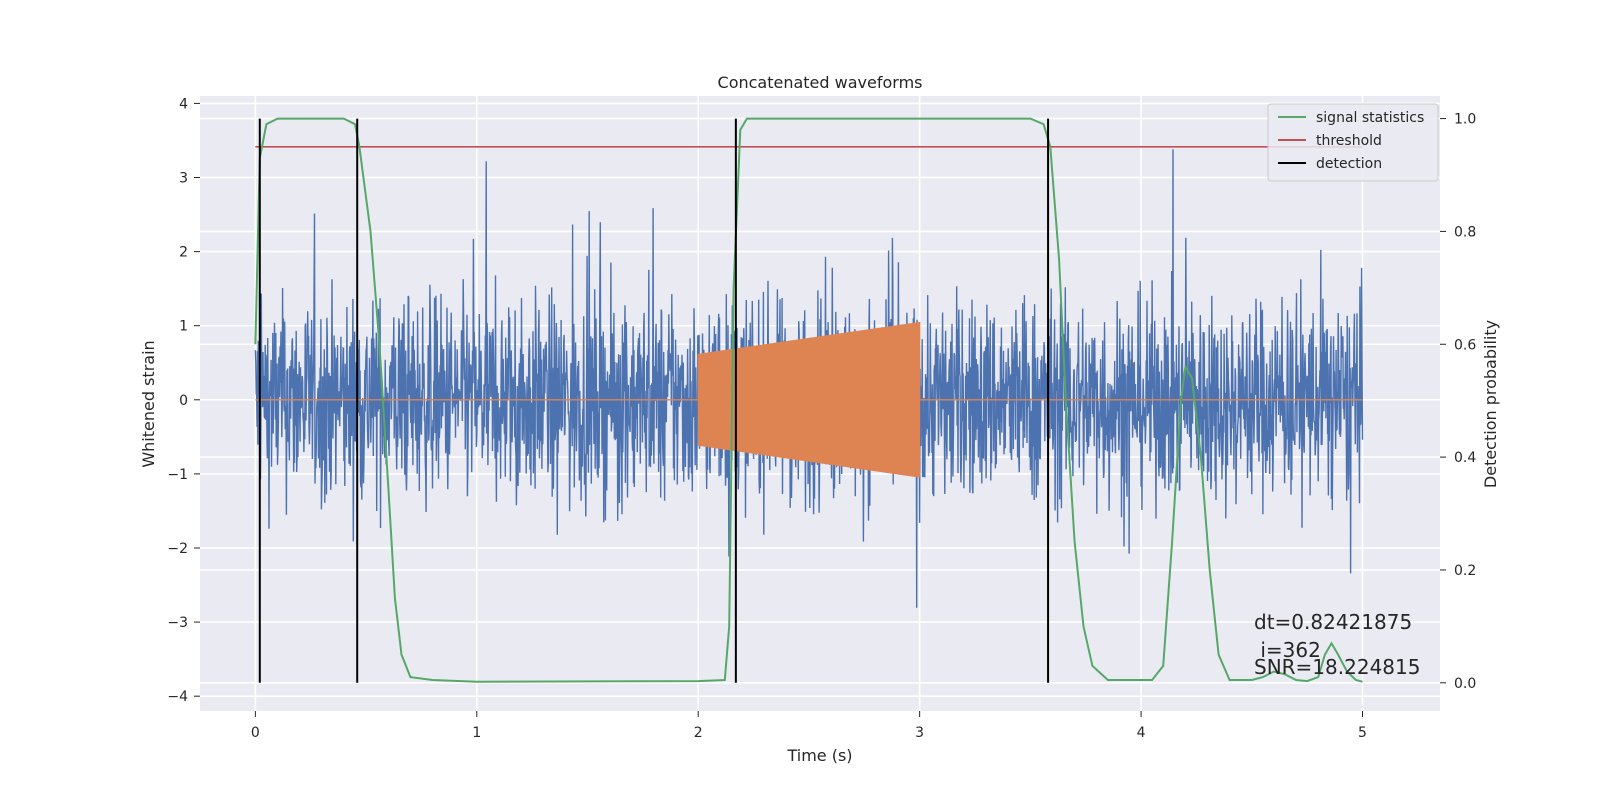  I want to click on y2-tick-label: 0.2, so click(1465, 571).